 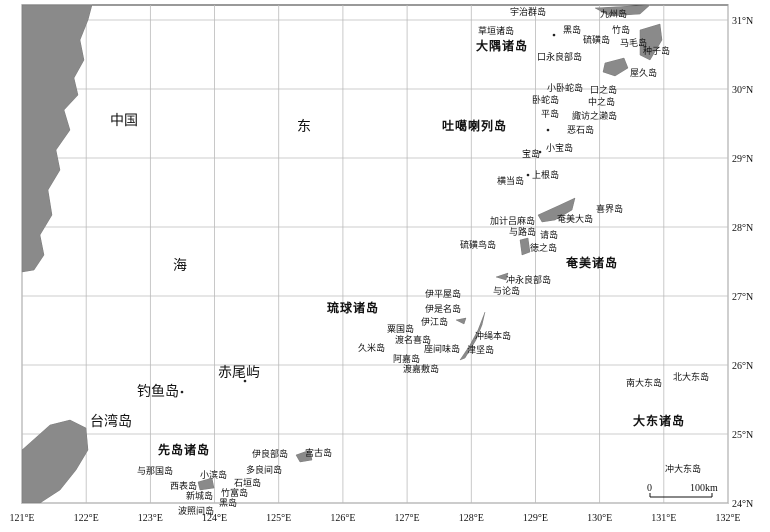 I want to click on place-label: 口永良部岛, so click(x=559, y=57).